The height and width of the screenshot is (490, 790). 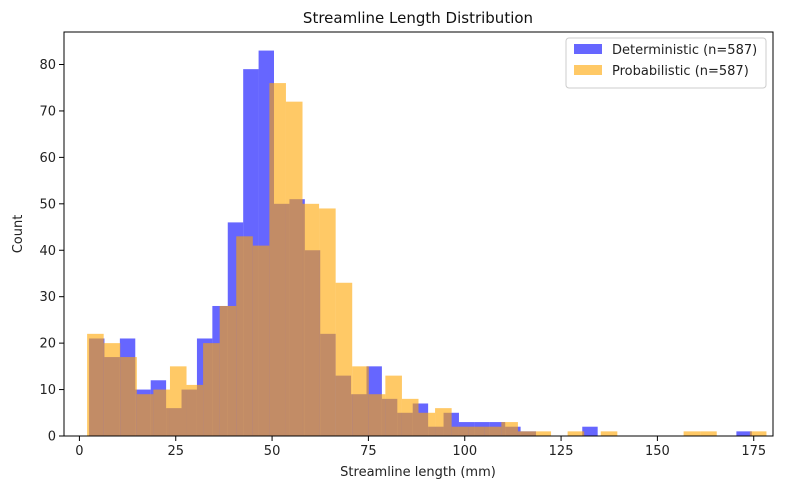 I want to click on x-tick-label-150: 150, so click(x=657, y=451).